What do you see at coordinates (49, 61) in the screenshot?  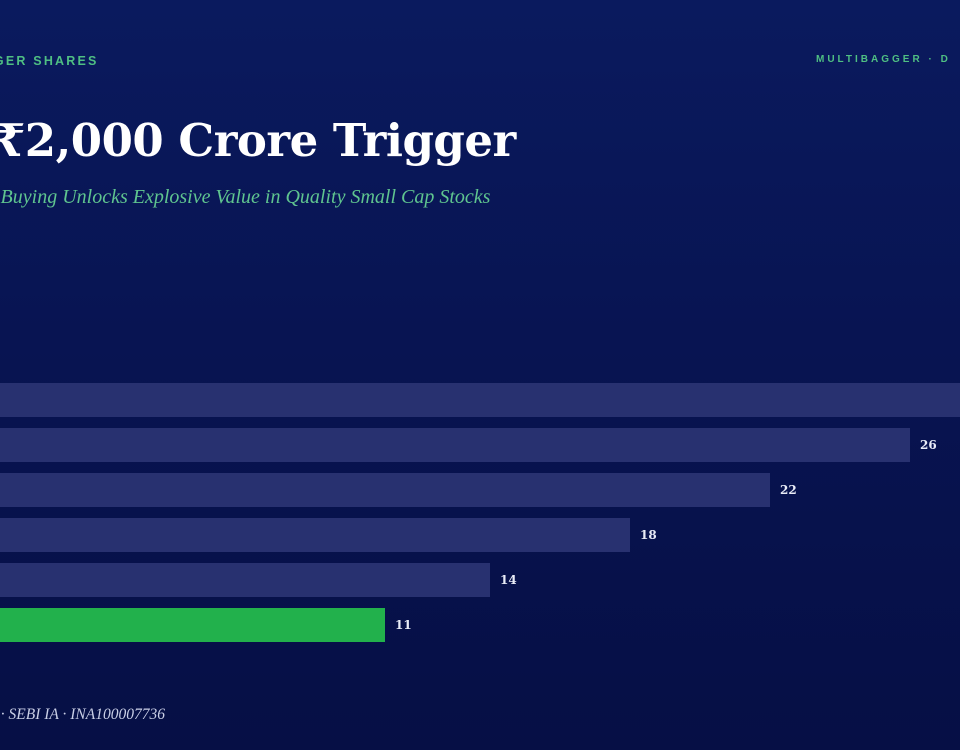 I see `brand-left-label: GGER SHARES` at bounding box center [49, 61].